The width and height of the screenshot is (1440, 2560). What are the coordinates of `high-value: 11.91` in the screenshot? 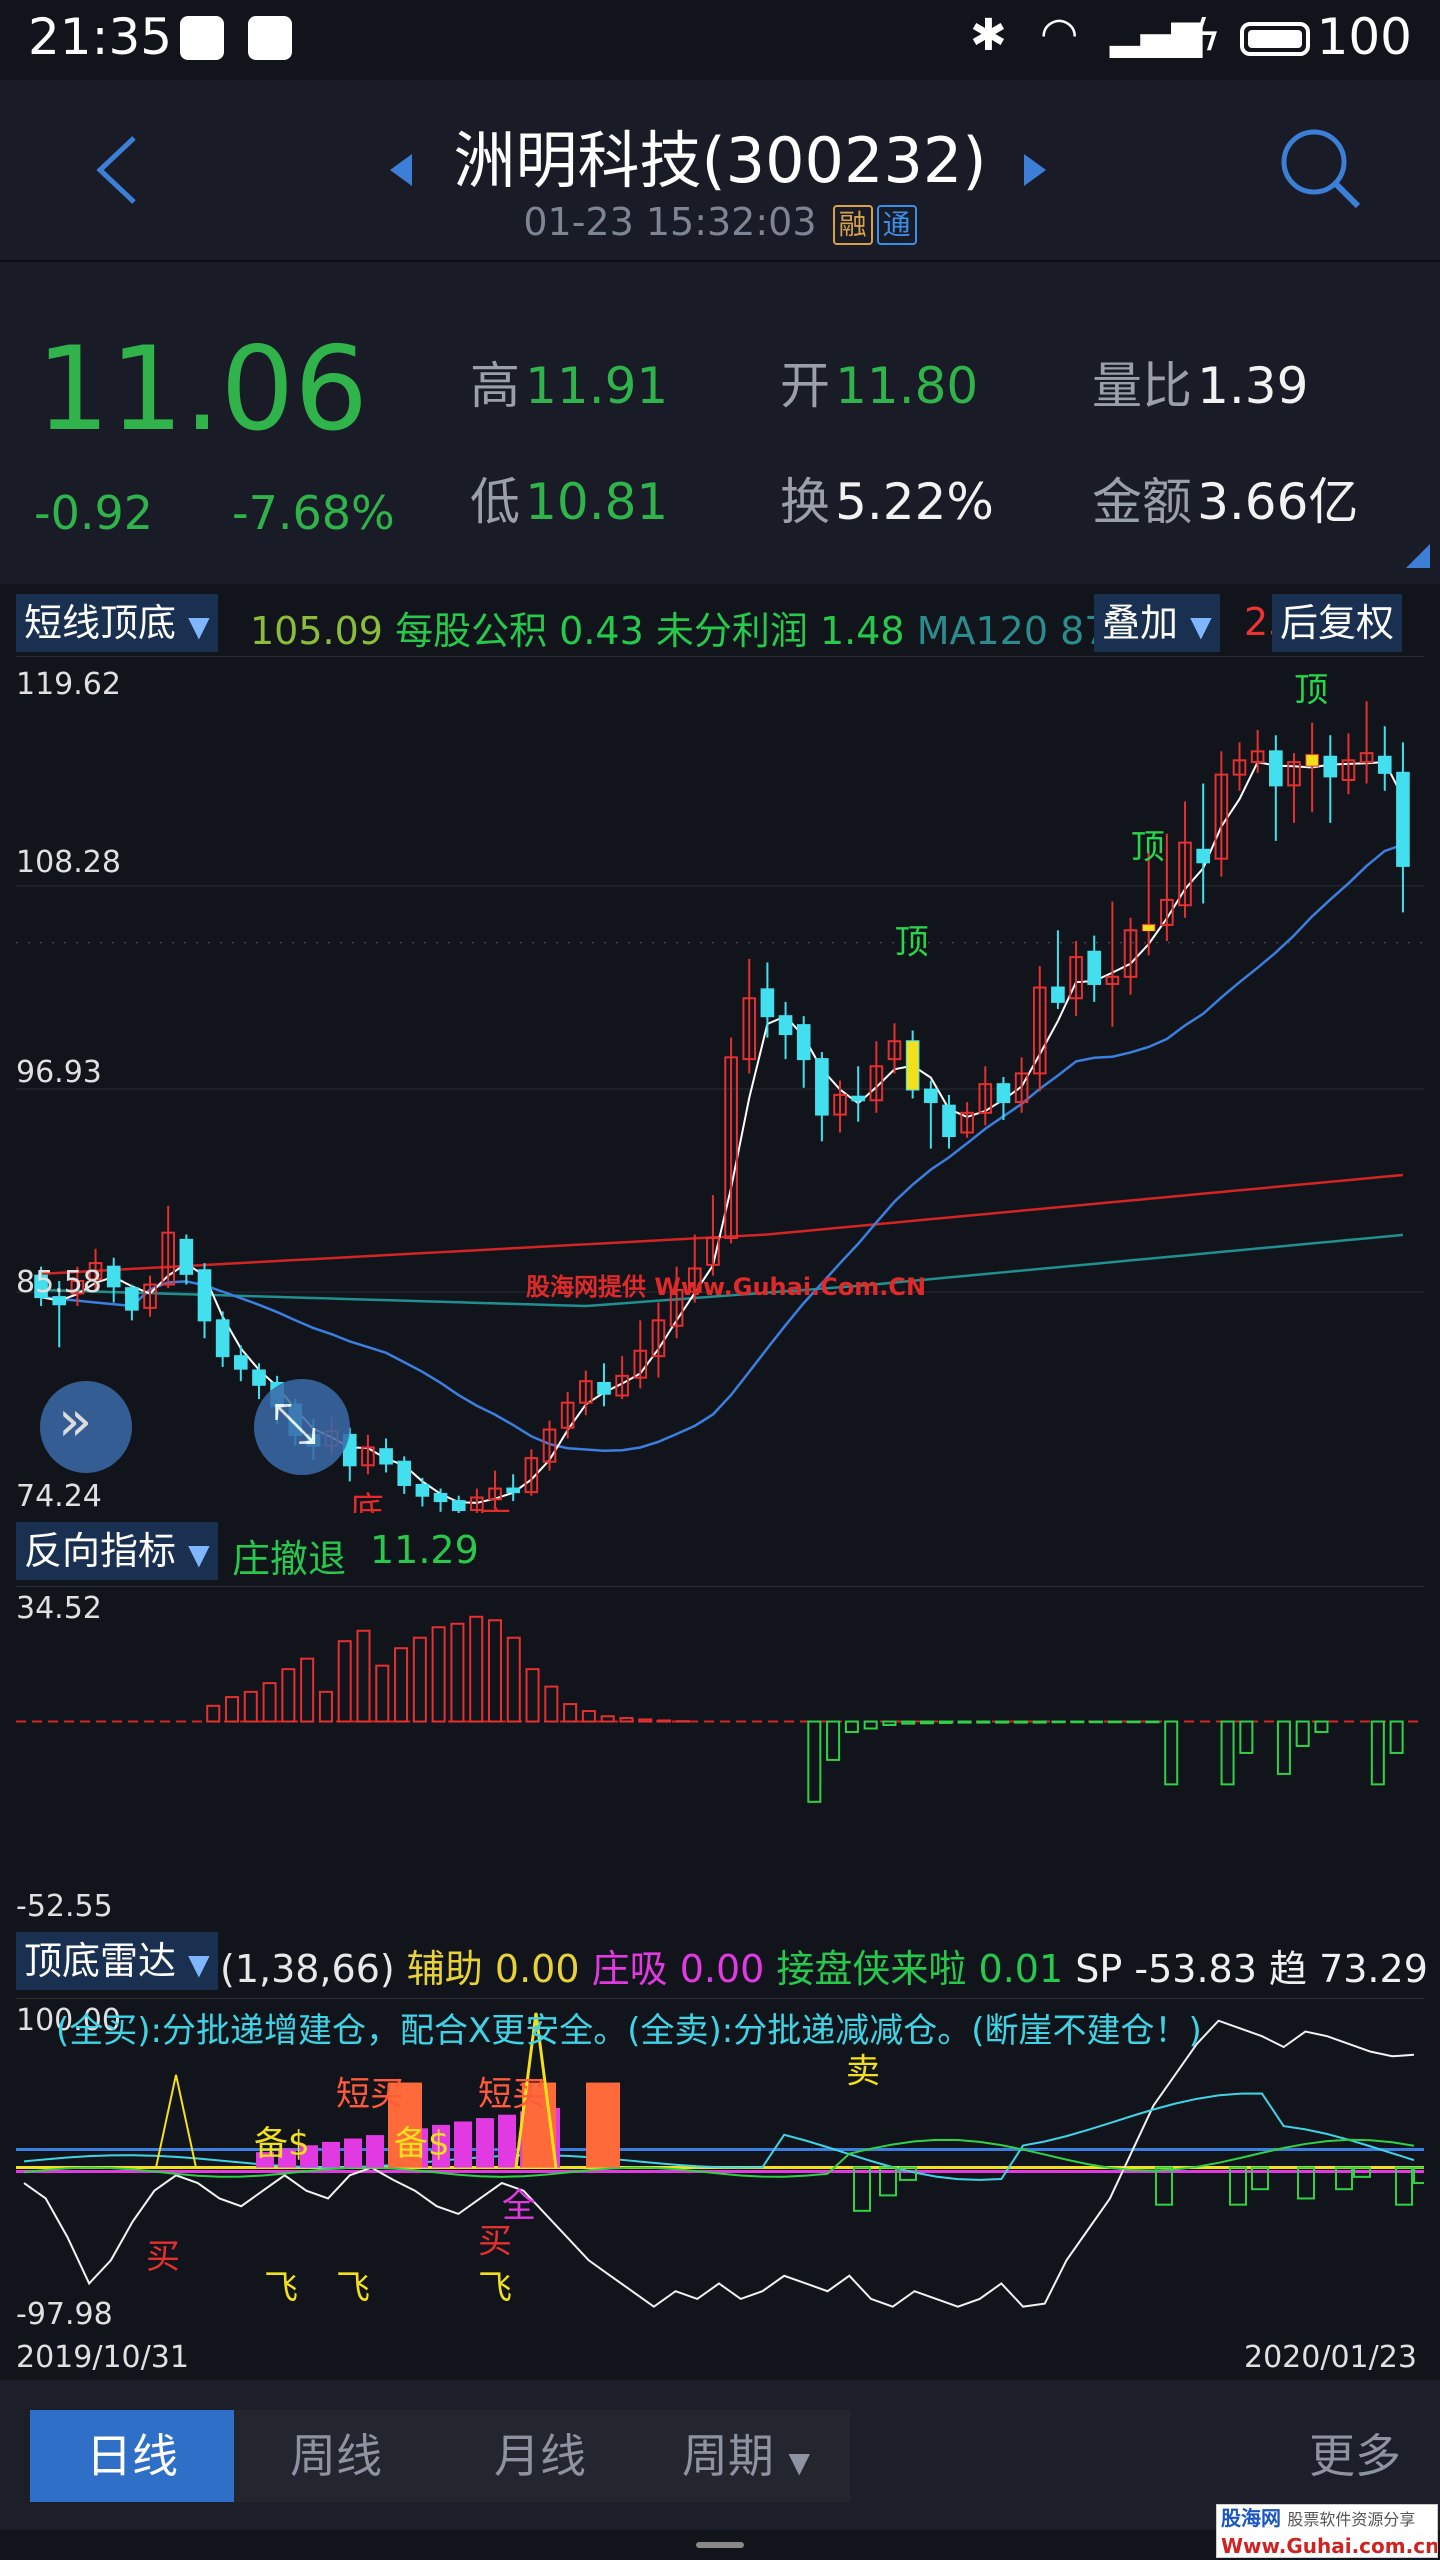 It's located at (597, 386).